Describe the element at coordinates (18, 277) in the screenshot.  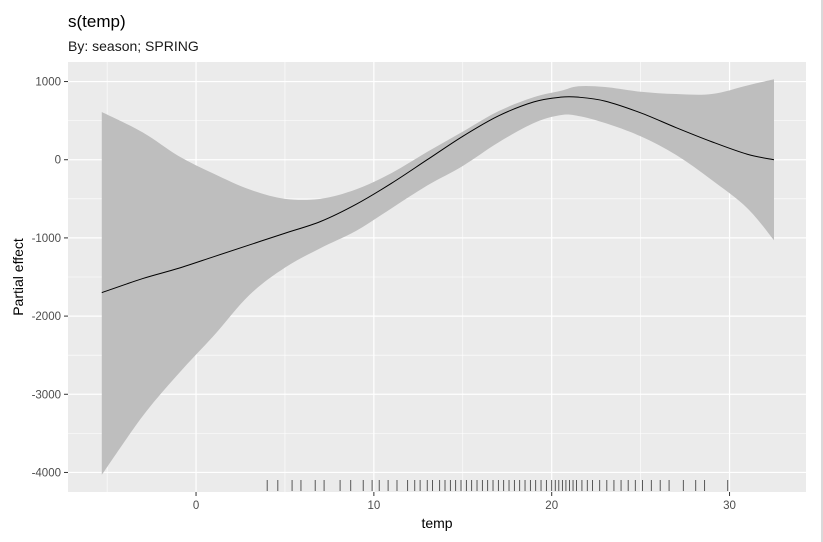
I see `y-axis-title: Partial effect` at that location.